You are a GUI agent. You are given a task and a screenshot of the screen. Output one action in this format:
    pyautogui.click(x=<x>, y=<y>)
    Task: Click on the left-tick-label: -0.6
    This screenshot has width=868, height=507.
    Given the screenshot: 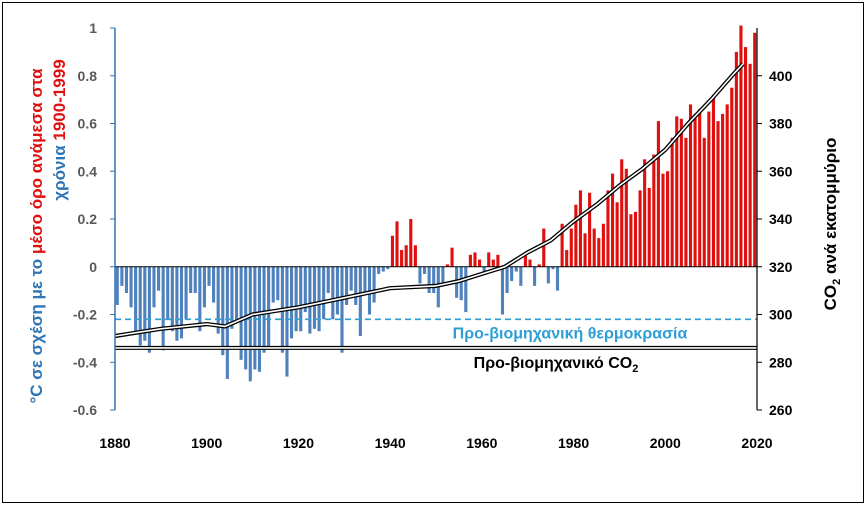 What is the action you would take?
    pyautogui.click(x=85, y=410)
    